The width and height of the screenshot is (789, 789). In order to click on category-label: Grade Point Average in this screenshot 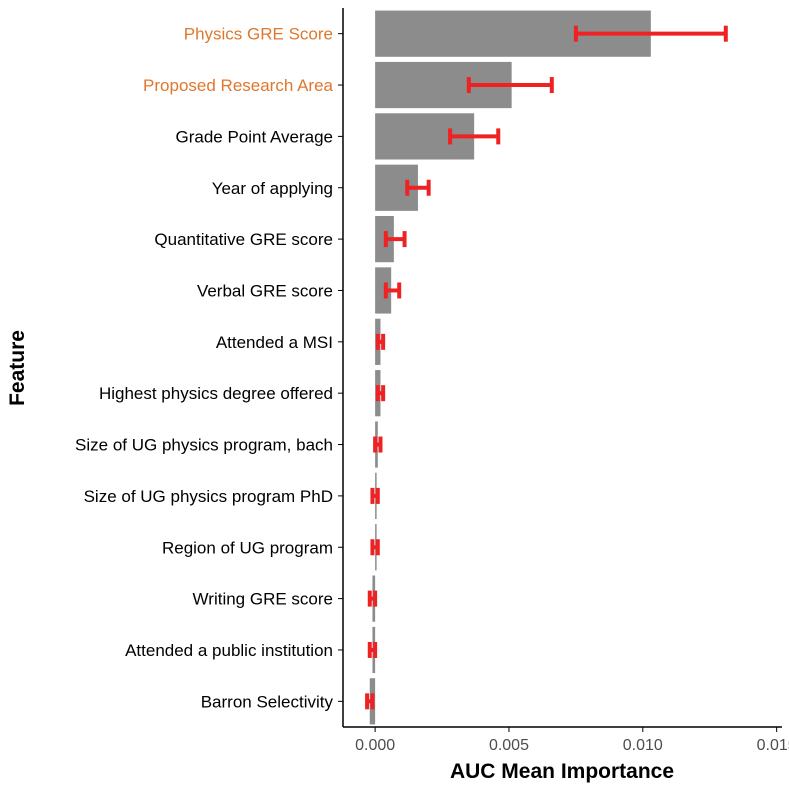, I will do `click(254, 136)`.